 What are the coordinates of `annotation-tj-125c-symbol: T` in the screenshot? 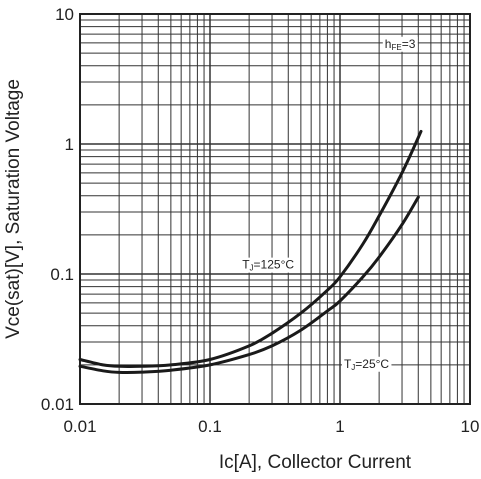 It's located at (246, 265).